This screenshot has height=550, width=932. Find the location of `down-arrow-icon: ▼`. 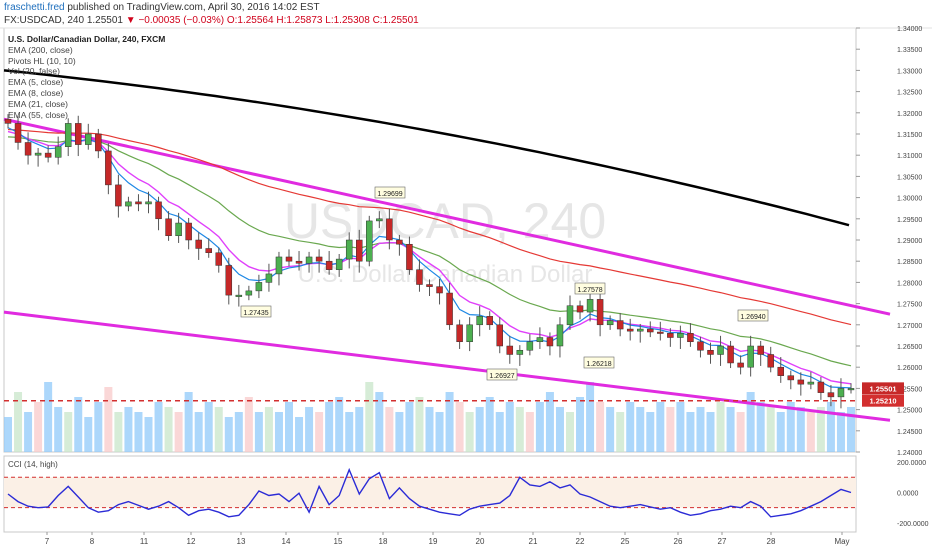

down-arrow-icon: ▼ is located at coordinates (130, 20).